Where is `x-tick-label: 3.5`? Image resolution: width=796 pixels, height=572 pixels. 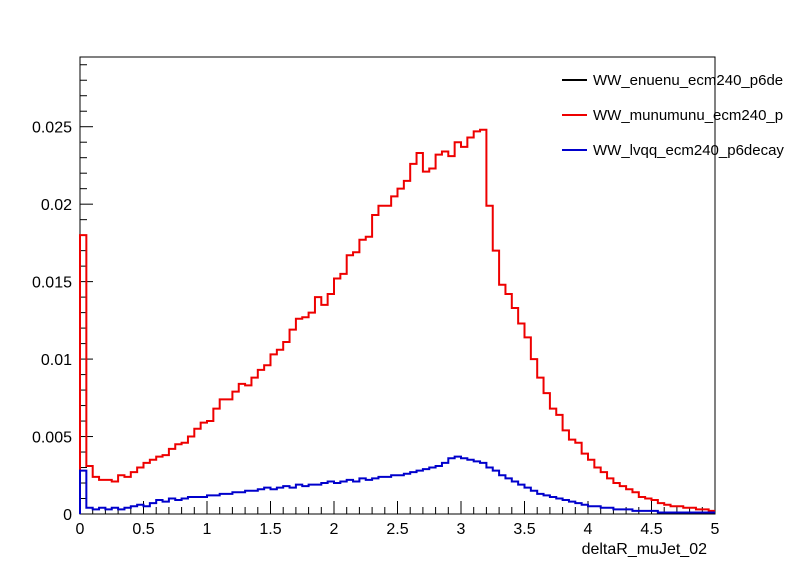 x-tick-label: 3.5 is located at coordinates (524, 529).